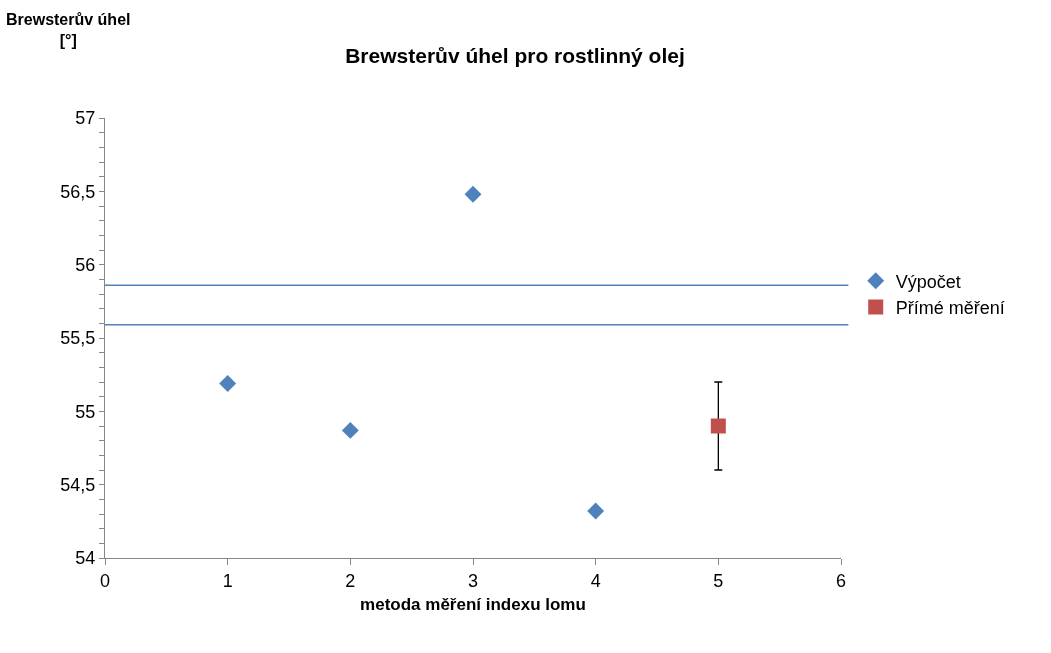 This screenshot has width=1051, height=653. Describe the element at coordinates (105, 580) in the screenshot. I see `x-tick-label: 0` at that location.